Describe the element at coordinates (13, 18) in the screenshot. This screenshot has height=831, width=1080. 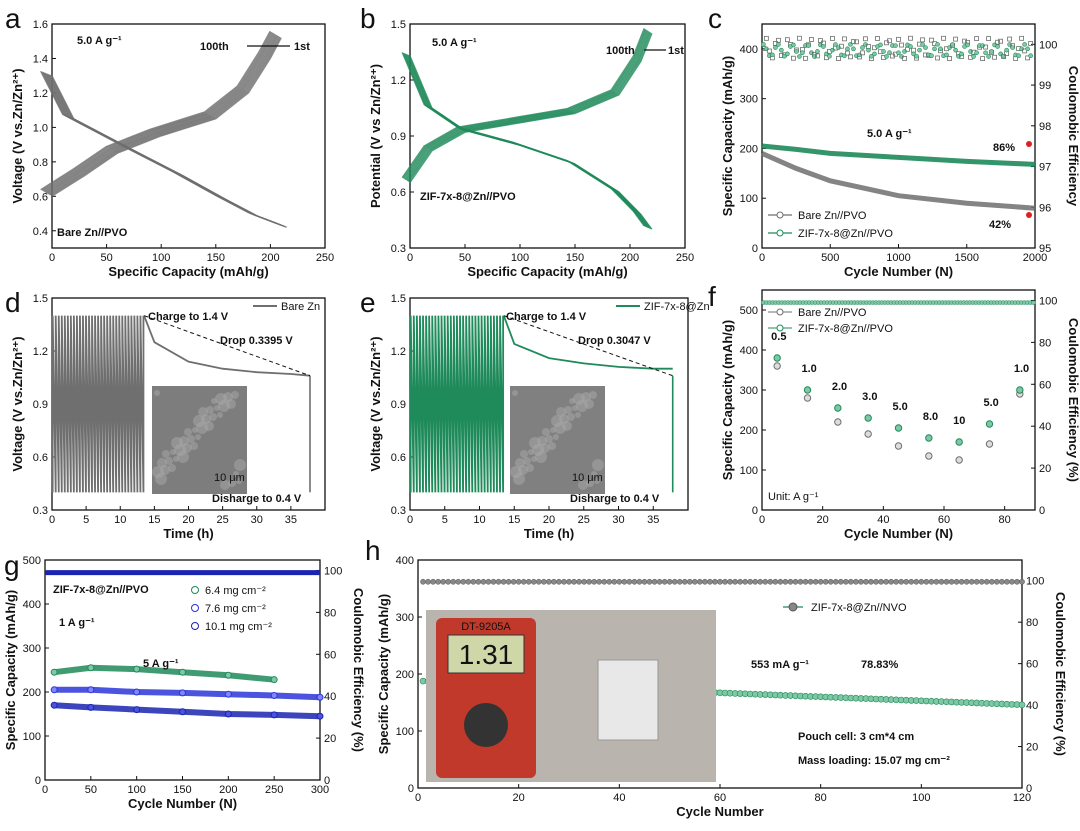
I see `panel-label-a: a` at that location.